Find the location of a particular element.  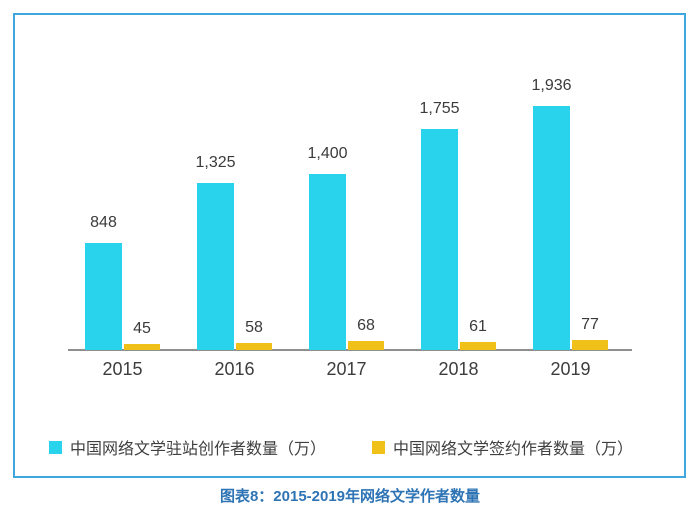

value-label-resident-2017: 1,400 is located at coordinates (327, 153).